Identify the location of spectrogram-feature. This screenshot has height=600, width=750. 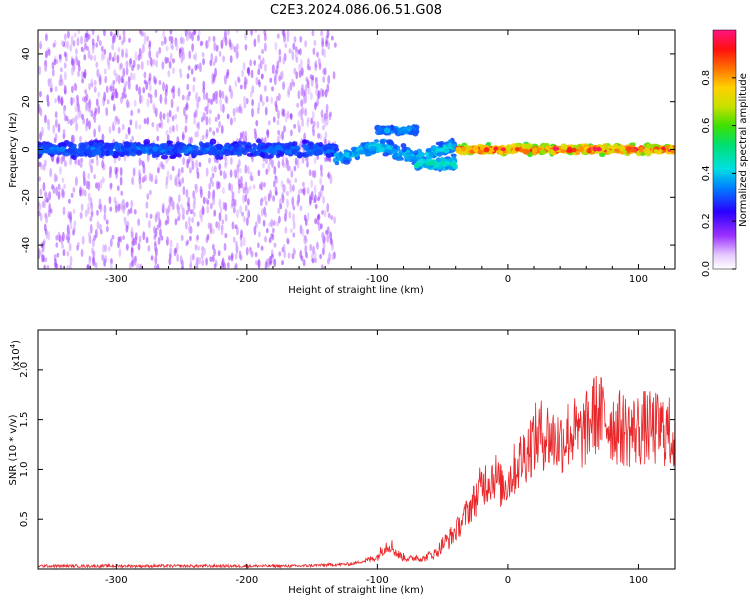
(397, 130).